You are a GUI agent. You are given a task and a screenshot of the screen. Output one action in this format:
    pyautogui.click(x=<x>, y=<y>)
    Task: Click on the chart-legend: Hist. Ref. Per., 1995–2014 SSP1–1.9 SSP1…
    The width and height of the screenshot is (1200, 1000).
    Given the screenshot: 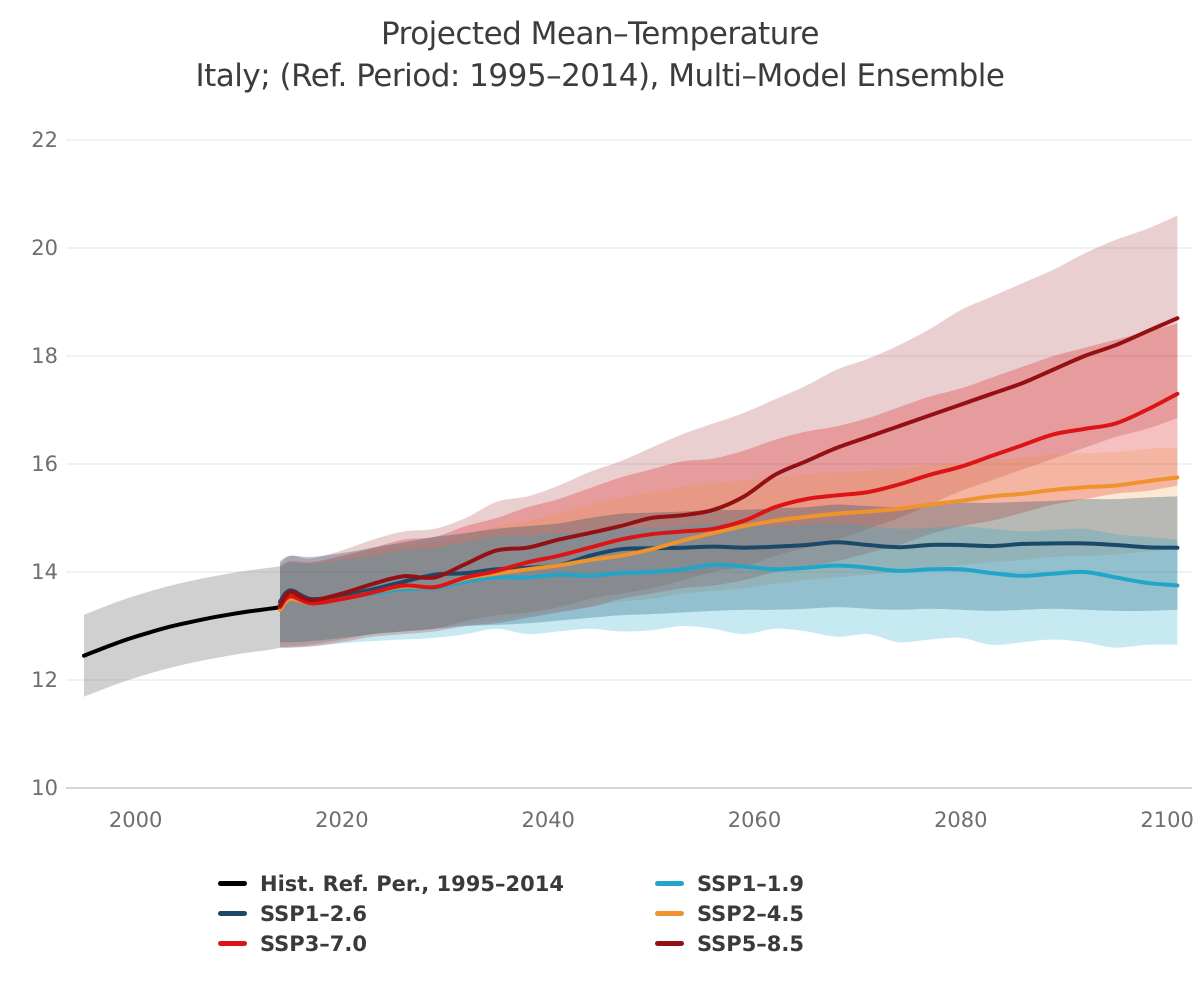 What is the action you would take?
    pyautogui.click(x=511, y=913)
    